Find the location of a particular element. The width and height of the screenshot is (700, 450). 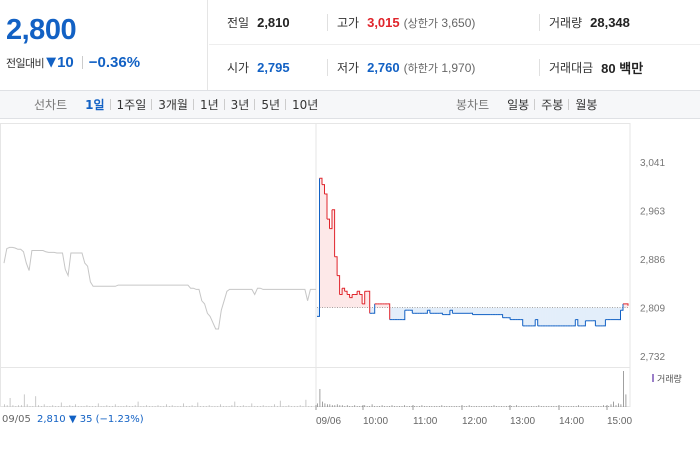

tab-period-4: 3년 is located at coordinates (239, 104).